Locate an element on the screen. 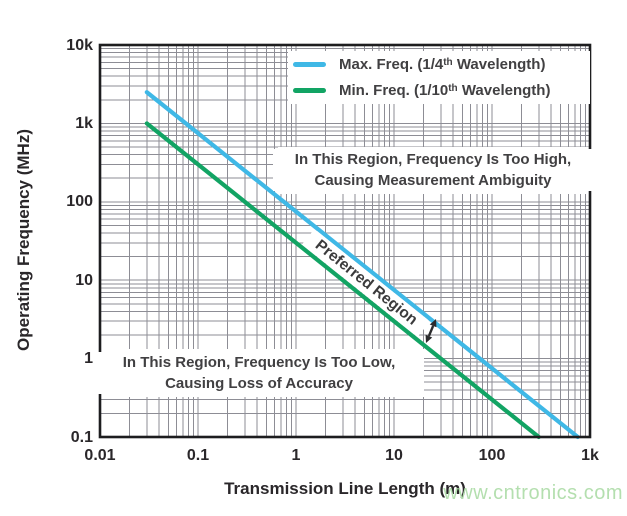 This screenshot has height=516, width=627. max-freq-line-swatch is located at coordinates (309, 64).